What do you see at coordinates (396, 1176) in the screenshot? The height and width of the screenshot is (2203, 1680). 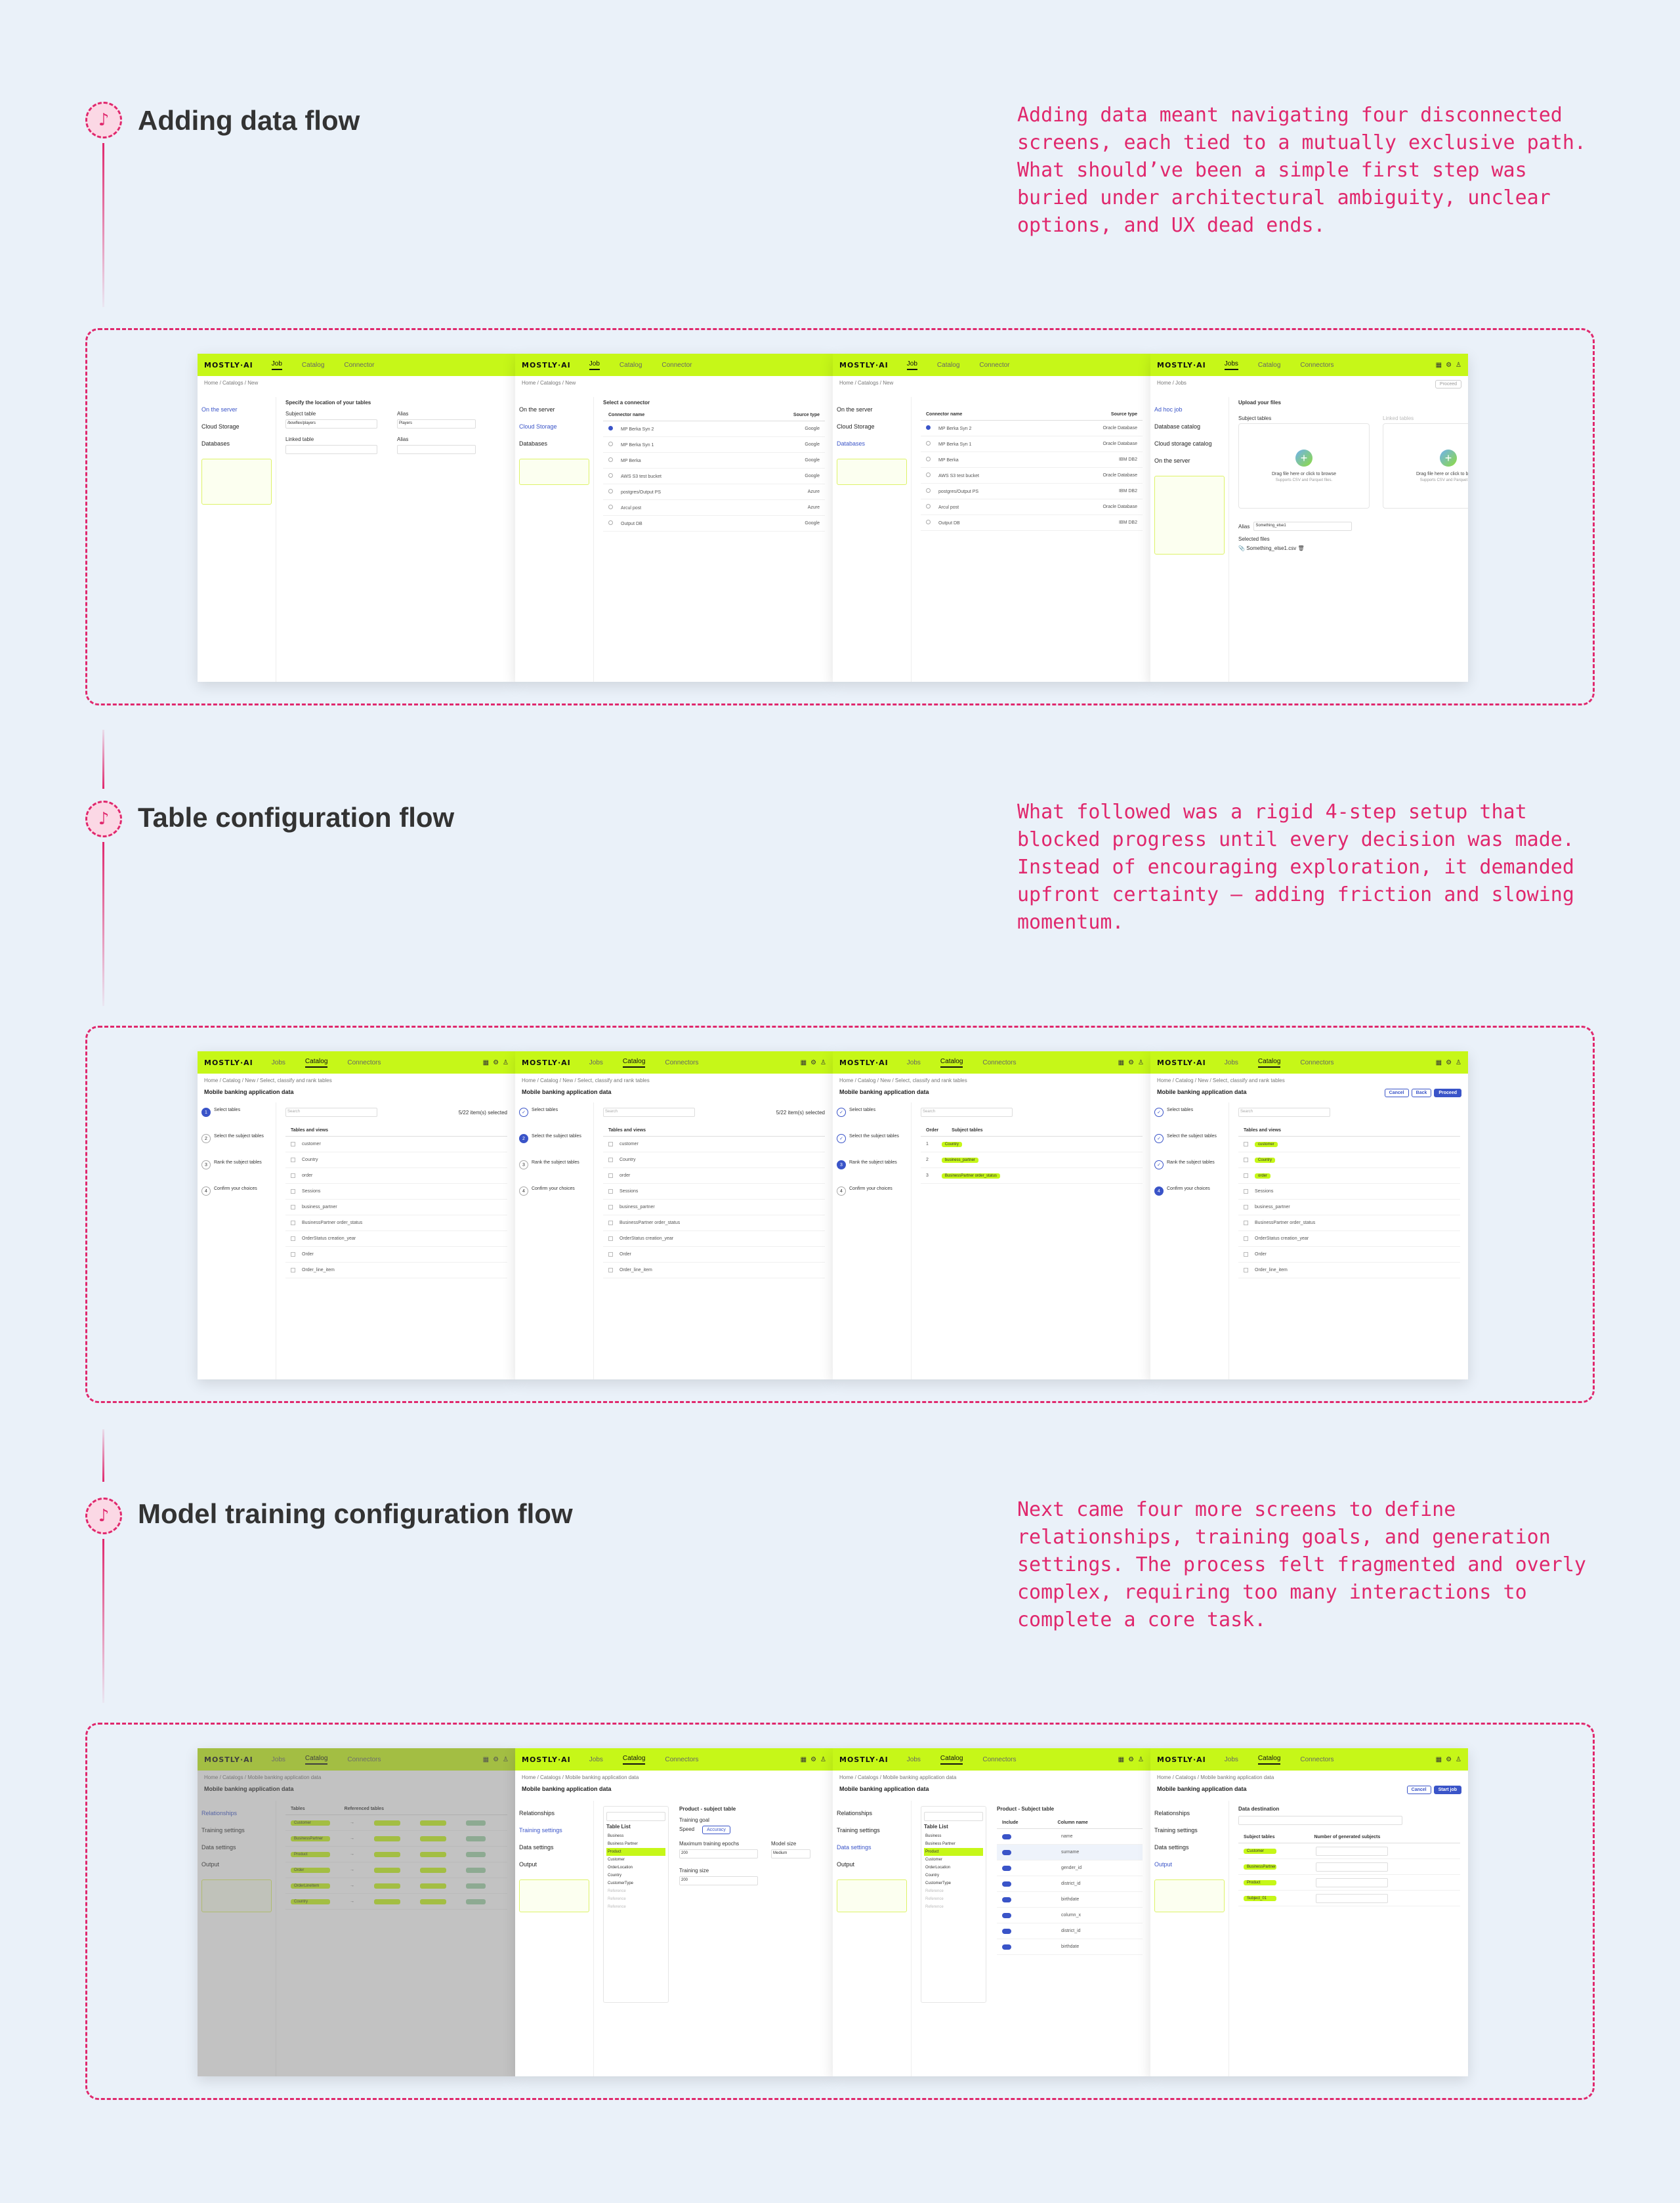 I see `table-row: order` at bounding box center [396, 1176].